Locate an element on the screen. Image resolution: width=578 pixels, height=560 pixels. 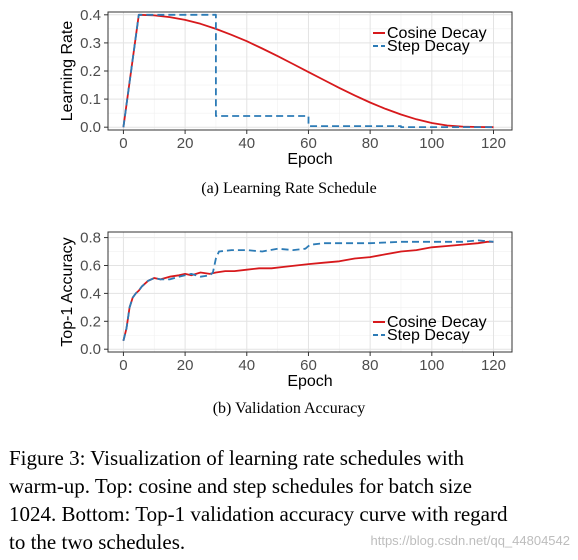
y-tick-label: 0.3 is located at coordinates (90, 43).